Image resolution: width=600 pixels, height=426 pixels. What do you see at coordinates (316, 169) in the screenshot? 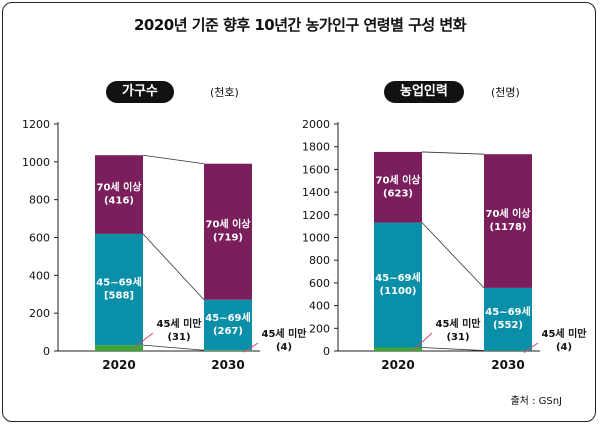
I see `y-tick-label: 1600` at bounding box center [316, 169].